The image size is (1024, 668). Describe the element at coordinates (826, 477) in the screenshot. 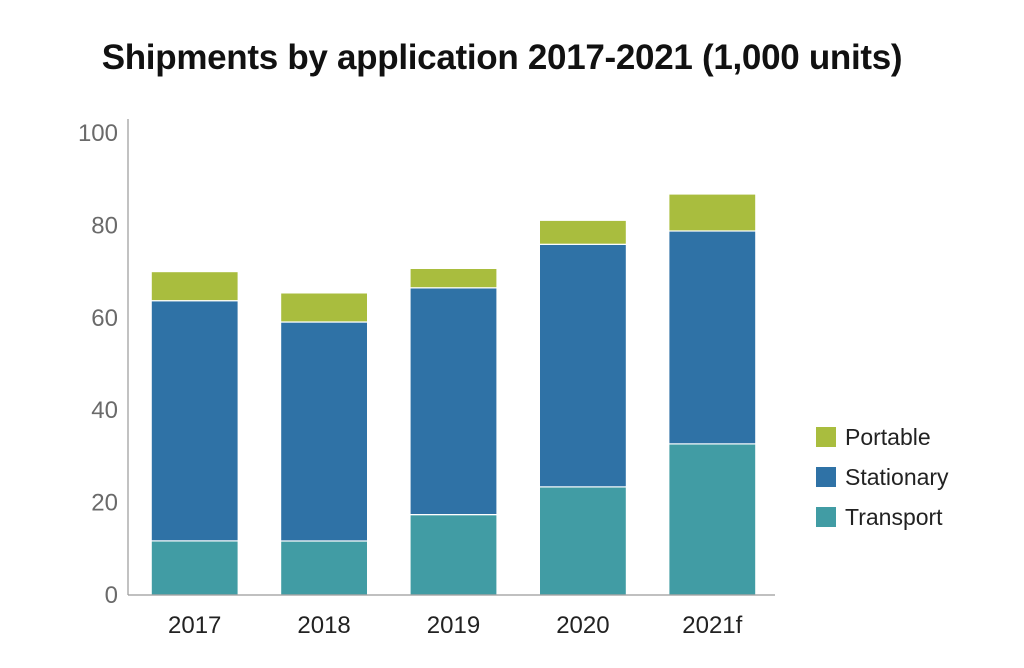

I see `legend-swatch-stationary` at that location.